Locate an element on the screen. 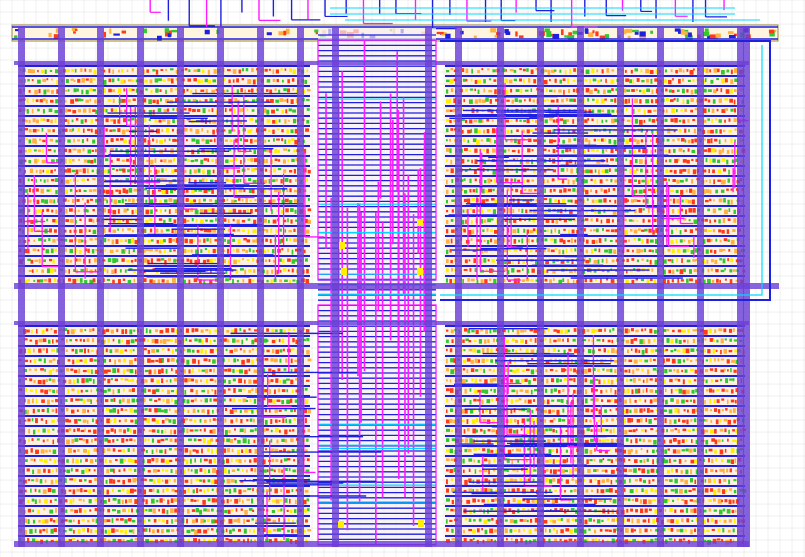 This screenshot has height=557, width=805. top-bus-cell is located at coordinates (597, 34).